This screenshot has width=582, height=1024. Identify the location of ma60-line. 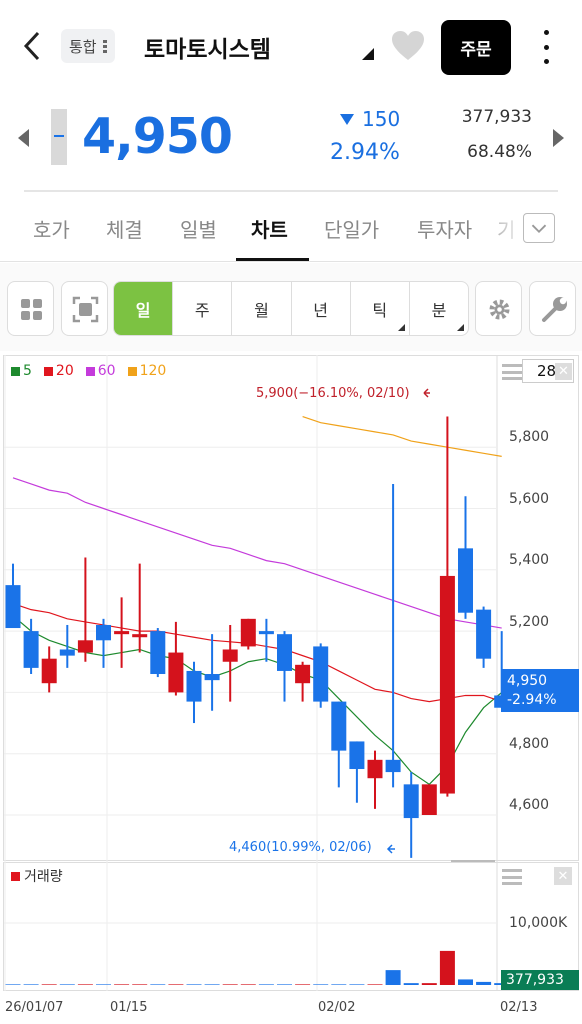
(257, 553).